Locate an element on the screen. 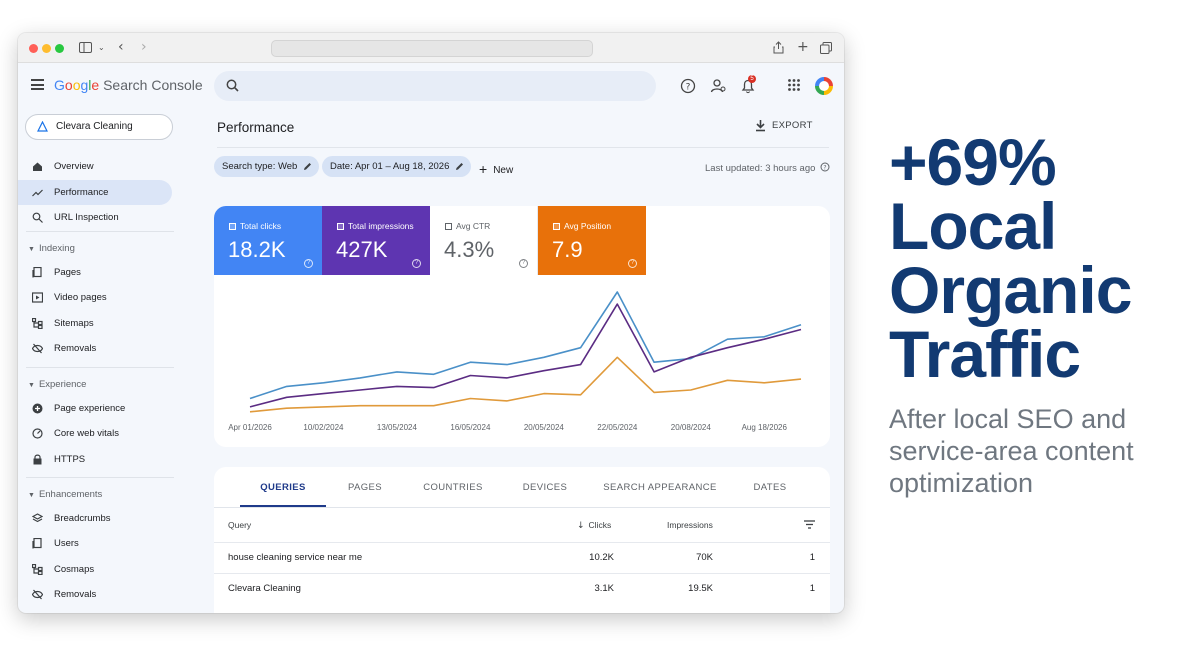 The height and width of the screenshot is (670, 1200). close-window-button is located at coordinates (33, 48).